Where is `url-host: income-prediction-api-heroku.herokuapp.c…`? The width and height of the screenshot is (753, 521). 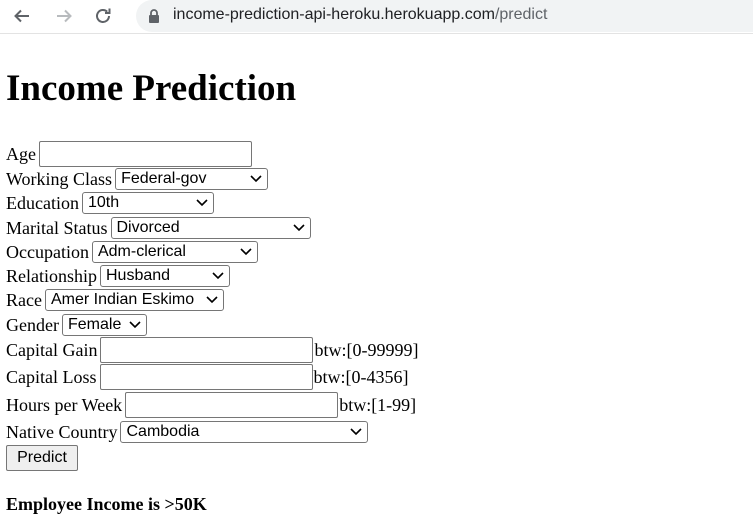 url-host: income-prediction-api-heroku.herokuapp.c… is located at coordinates (334, 14).